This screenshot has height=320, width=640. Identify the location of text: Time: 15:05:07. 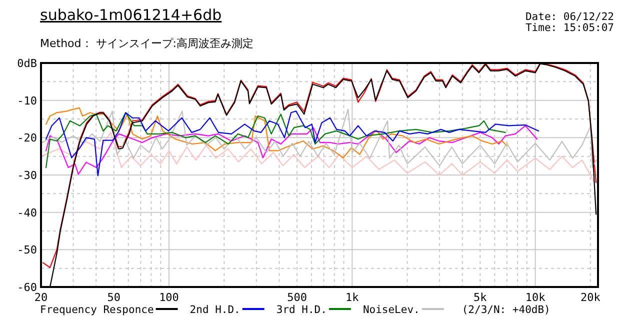
(569, 28).